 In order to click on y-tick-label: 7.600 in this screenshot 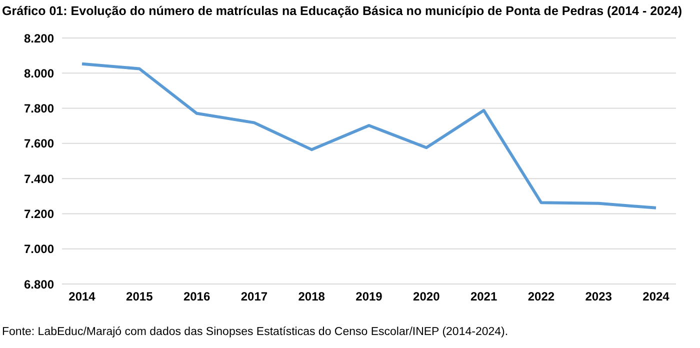, I will do `click(39, 143)`.